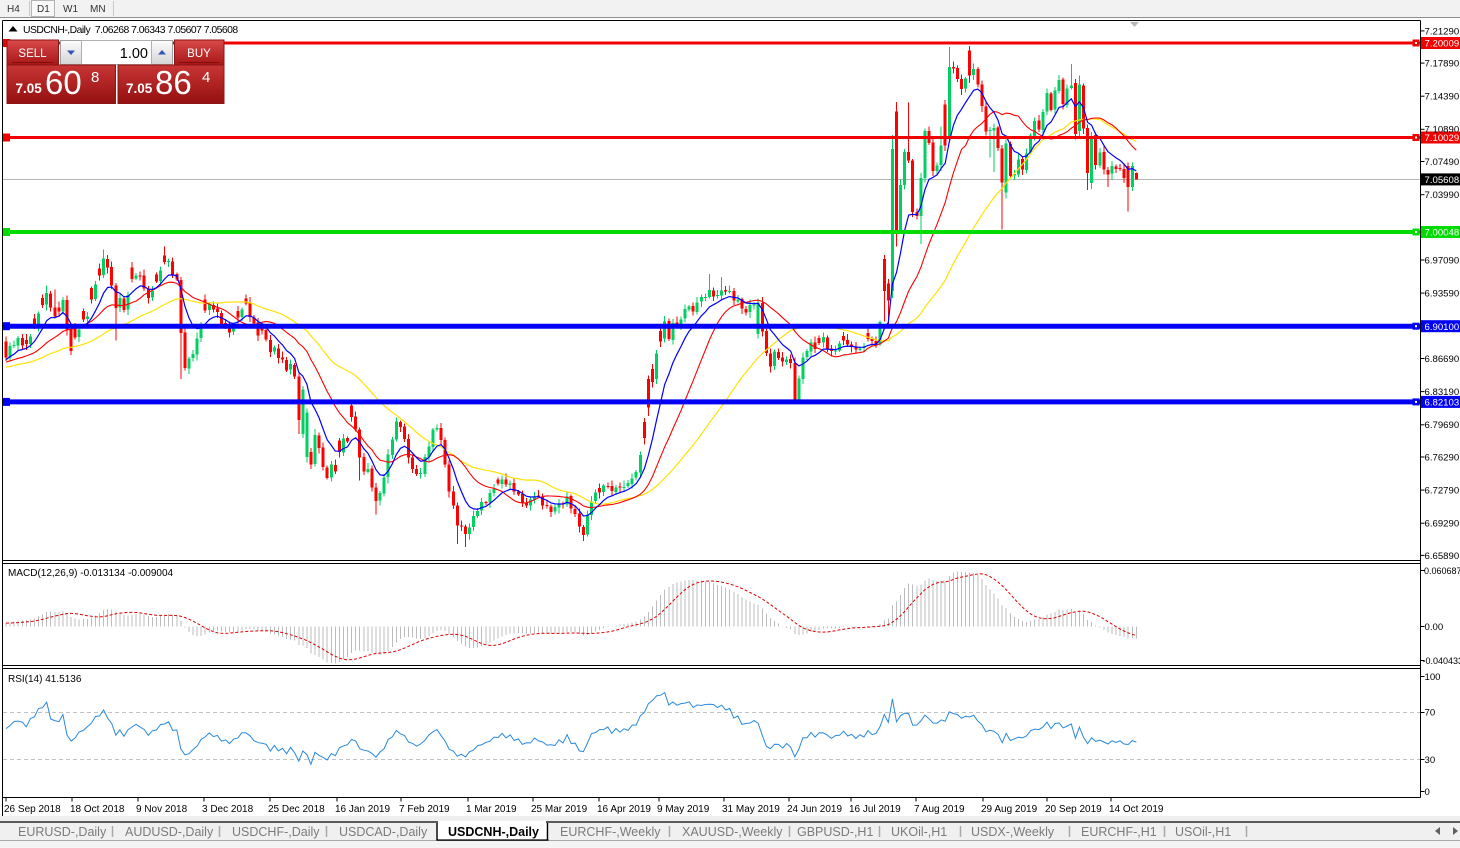  I want to click on svg-text: USDCNH-,Daily, so click(493, 832).